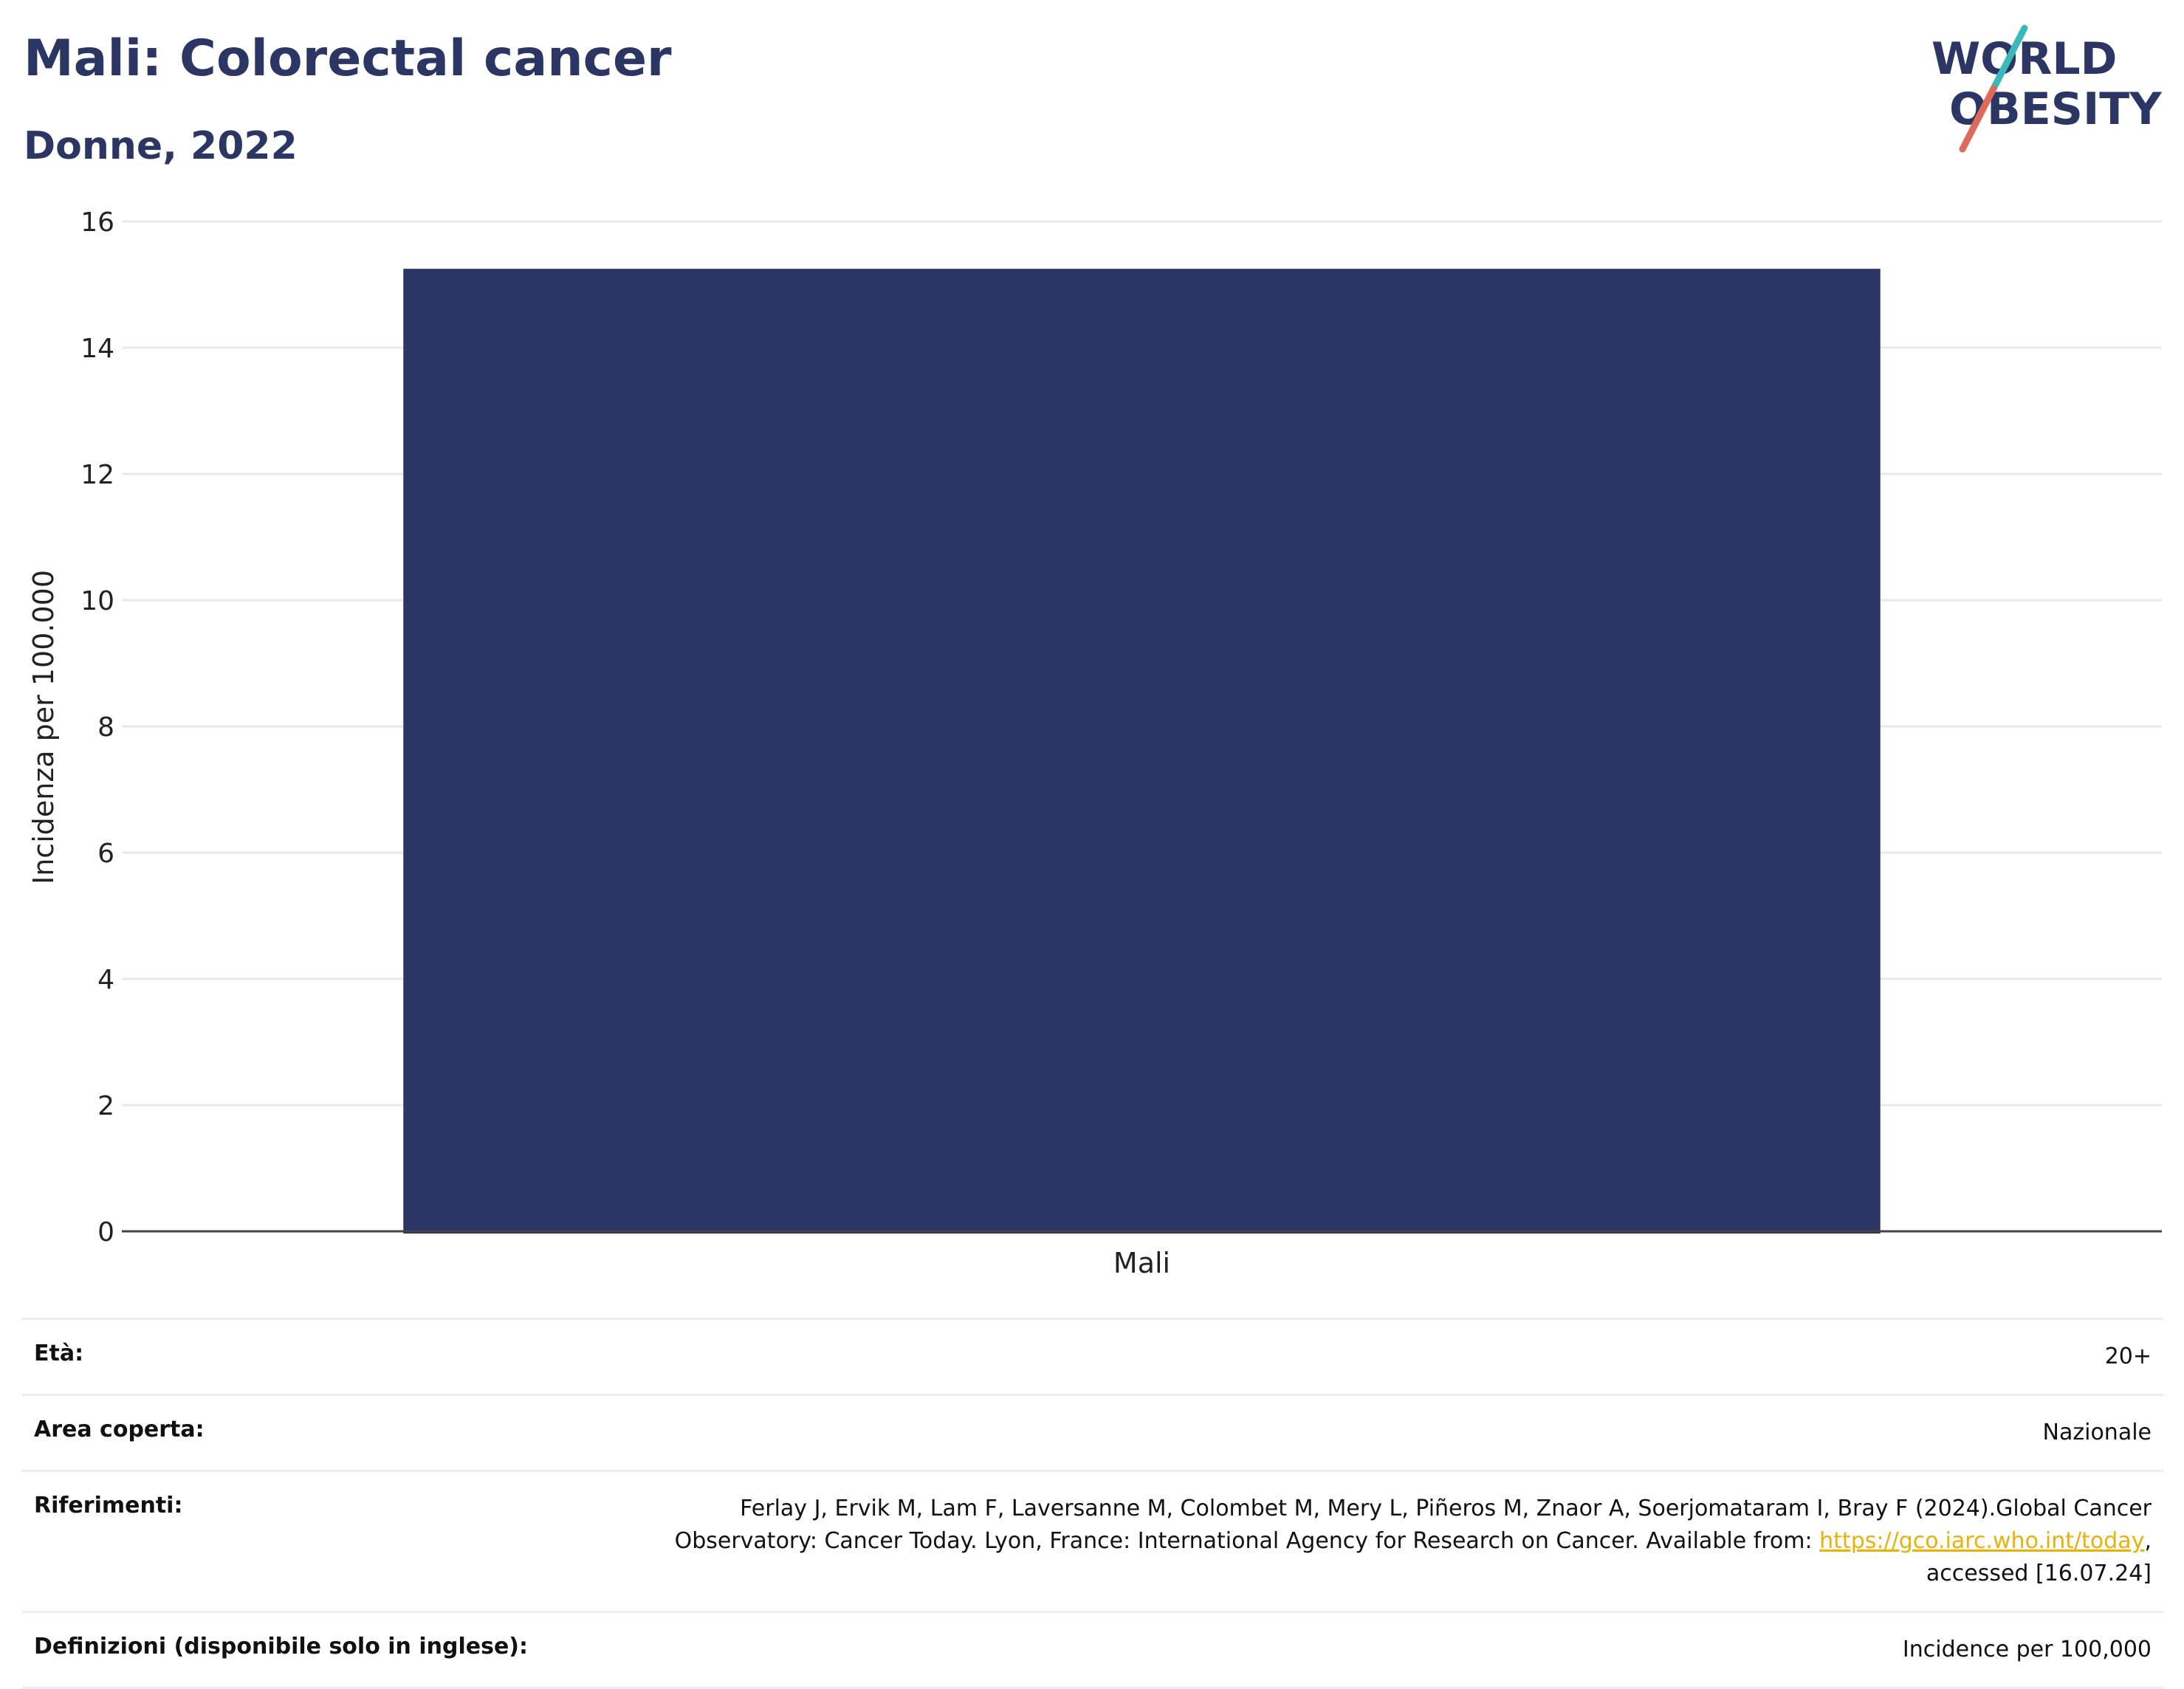 This screenshot has width=2184, height=1689. Describe the element at coordinates (348, 59) in the screenshot. I see `page-title: Mali: Colorectal cancer` at that location.